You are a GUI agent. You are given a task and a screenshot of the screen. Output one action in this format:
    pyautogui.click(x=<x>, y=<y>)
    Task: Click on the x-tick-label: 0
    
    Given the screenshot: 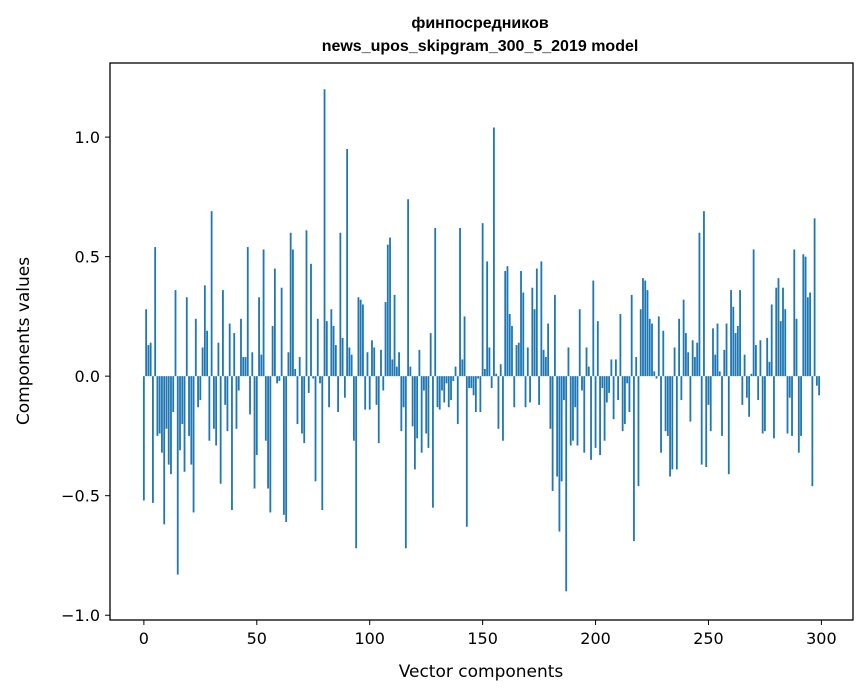 What is the action you would take?
    pyautogui.click(x=144, y=638)
    